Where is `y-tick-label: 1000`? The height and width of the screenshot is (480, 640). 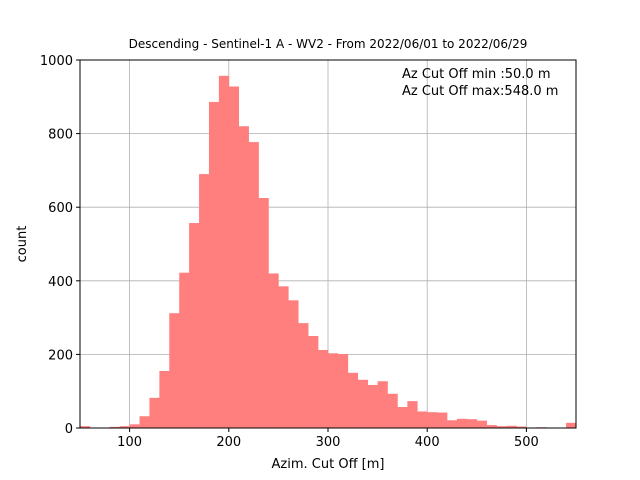
y-tick-label: 1000 is located at coordinates (56, 61).